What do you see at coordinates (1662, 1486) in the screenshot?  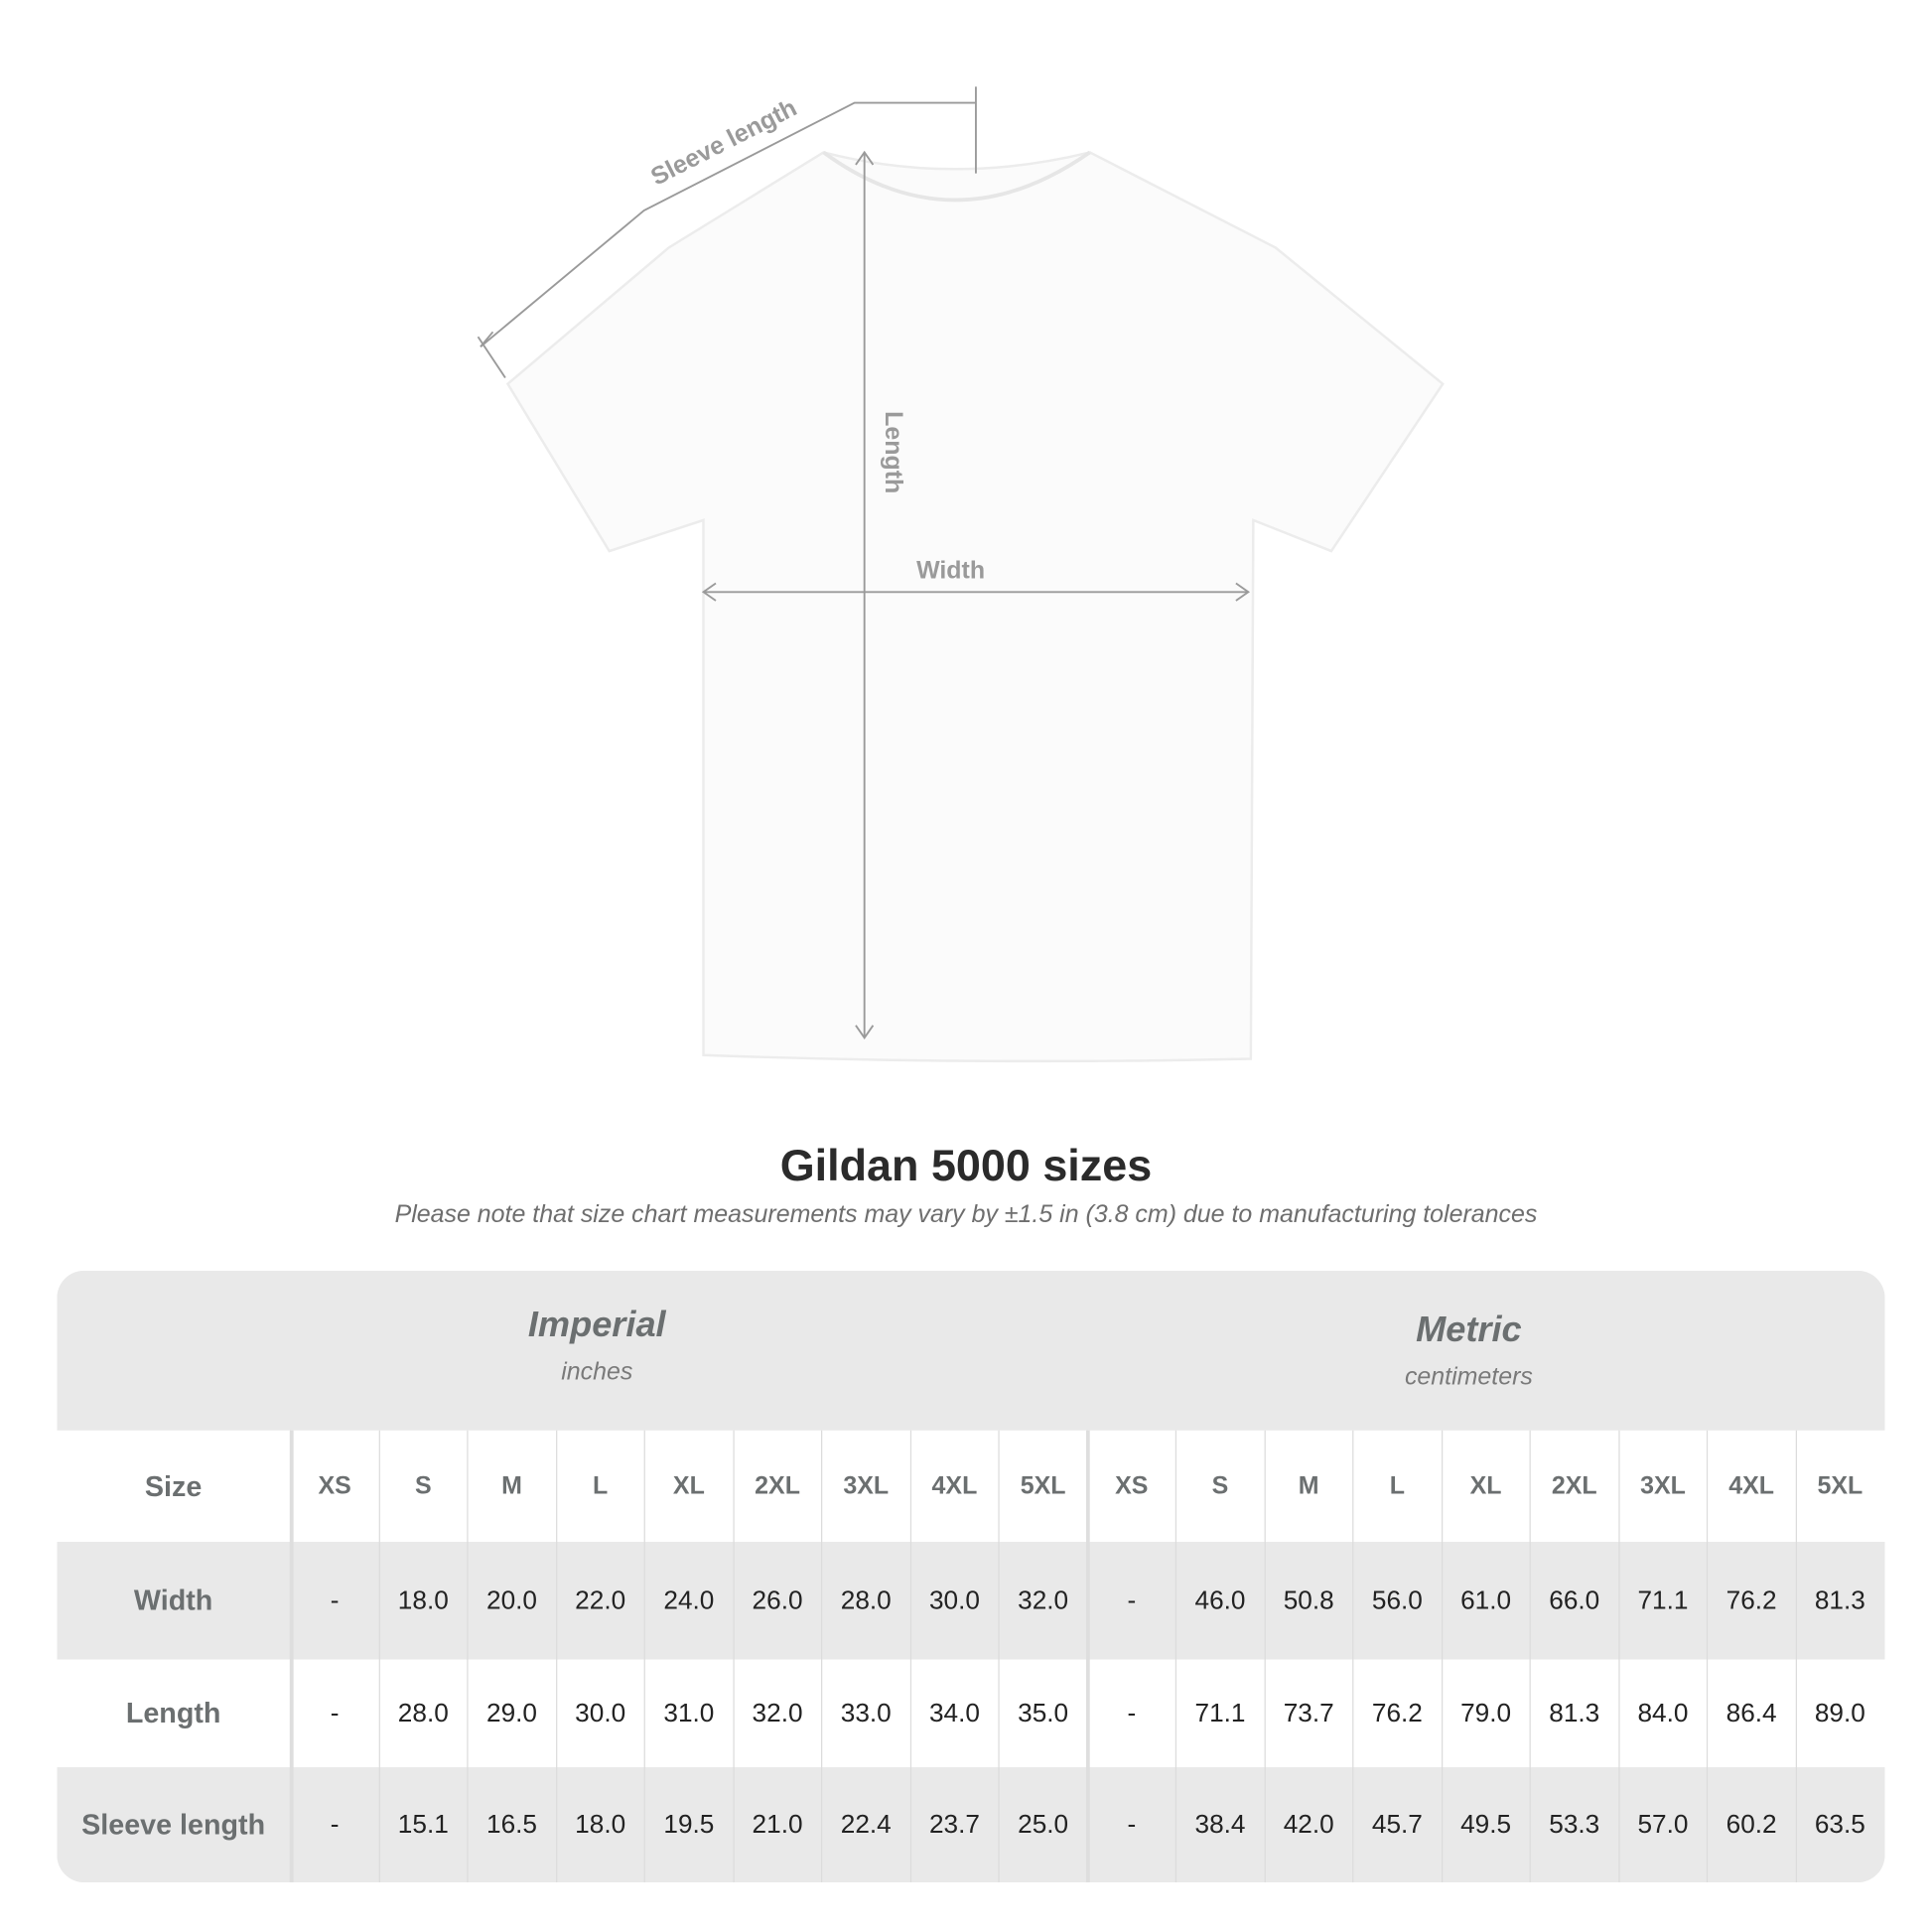 I see `size-header-metric: 3XL` at bounding box center [1662, 1486].